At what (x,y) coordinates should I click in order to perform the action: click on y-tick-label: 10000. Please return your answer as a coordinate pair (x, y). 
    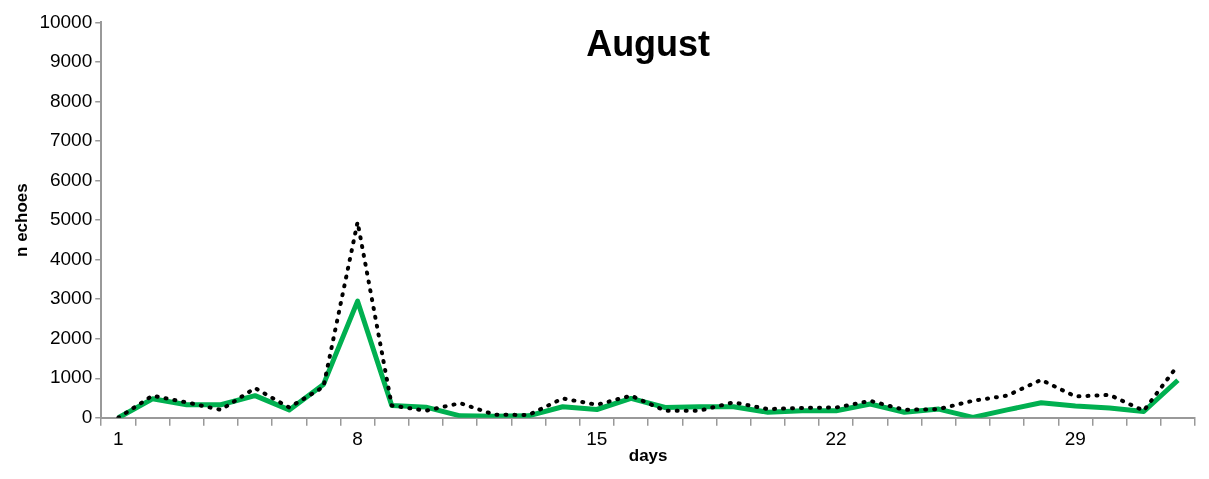
    Looking at the image, I should click on (66, 21).